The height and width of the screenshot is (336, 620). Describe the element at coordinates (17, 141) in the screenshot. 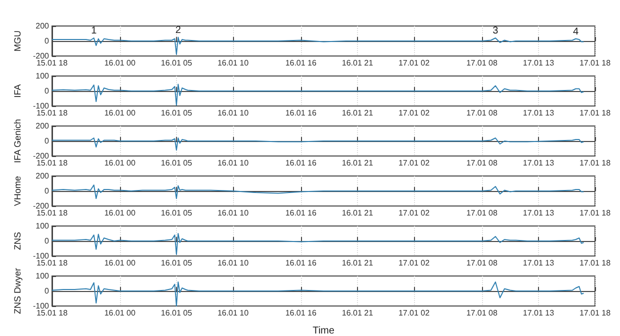

I see `y-axis-title: IFA Genich` at that location.